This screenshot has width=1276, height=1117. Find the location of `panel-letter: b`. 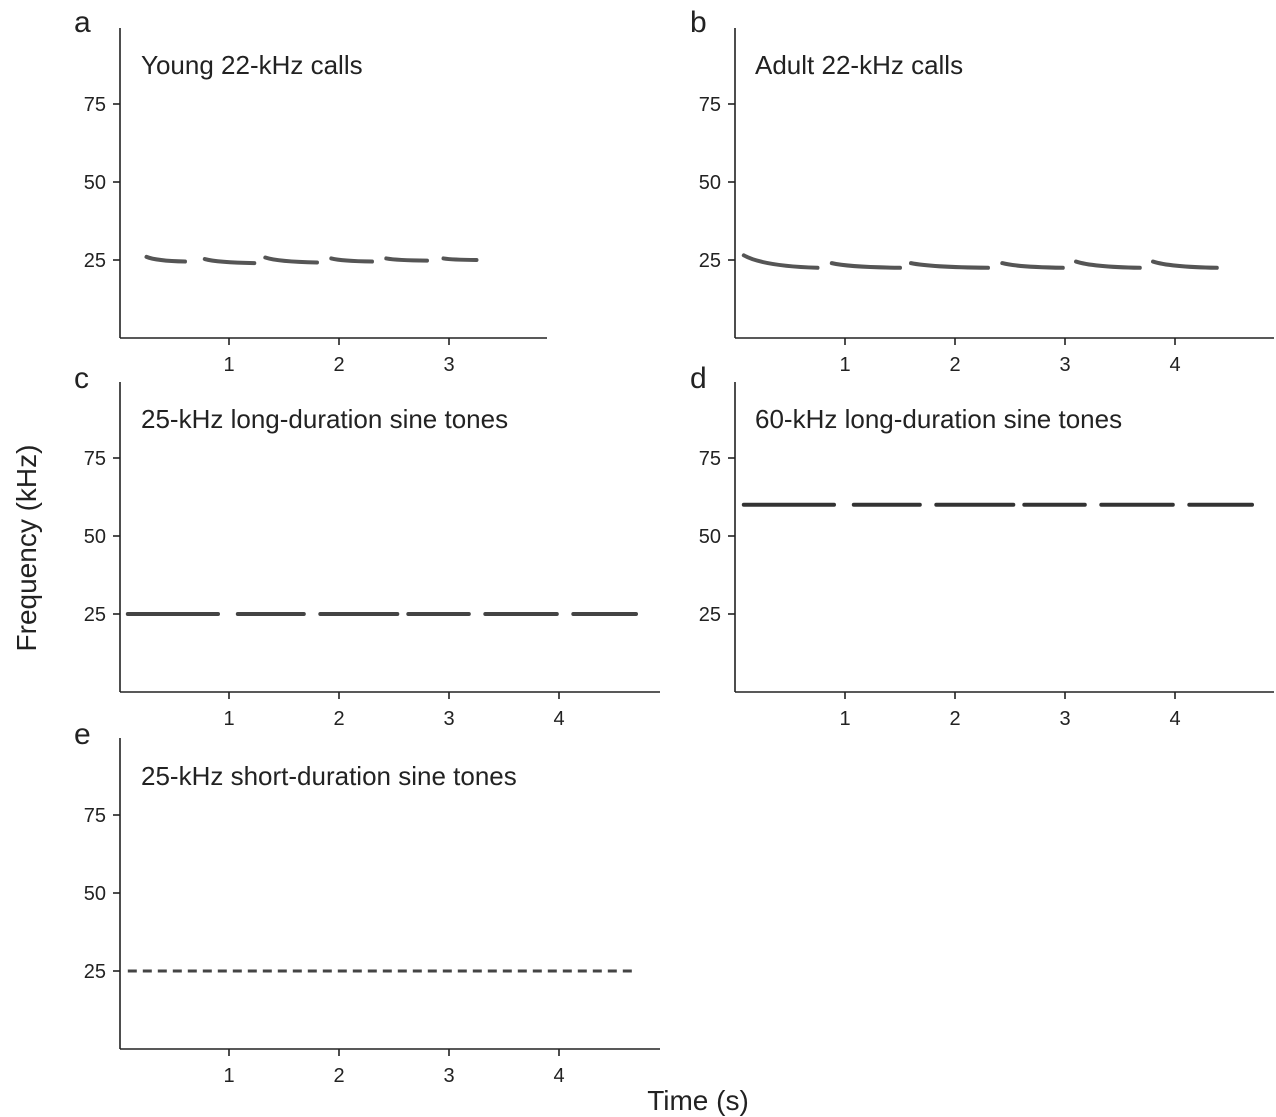

panel-letter: b is located at coordinates (698, 22).